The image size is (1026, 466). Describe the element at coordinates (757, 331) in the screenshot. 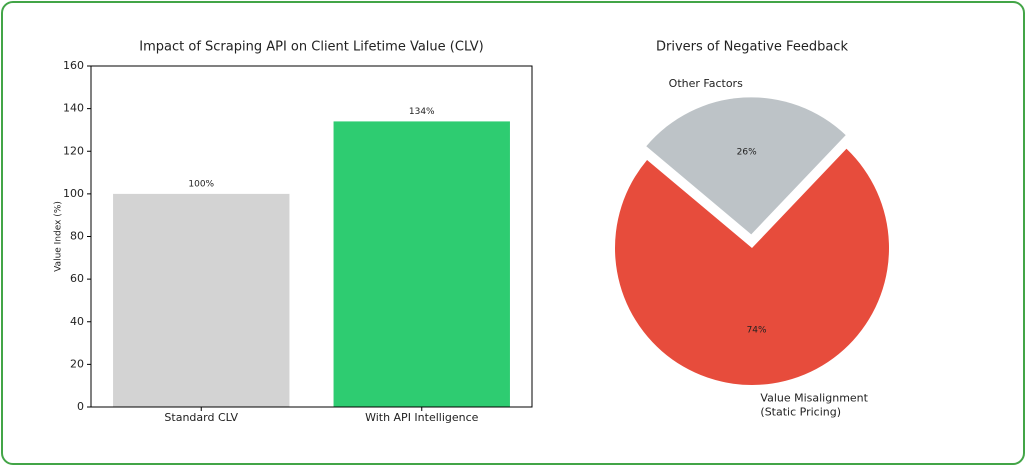

I see `pct-label: 74%` at that location.